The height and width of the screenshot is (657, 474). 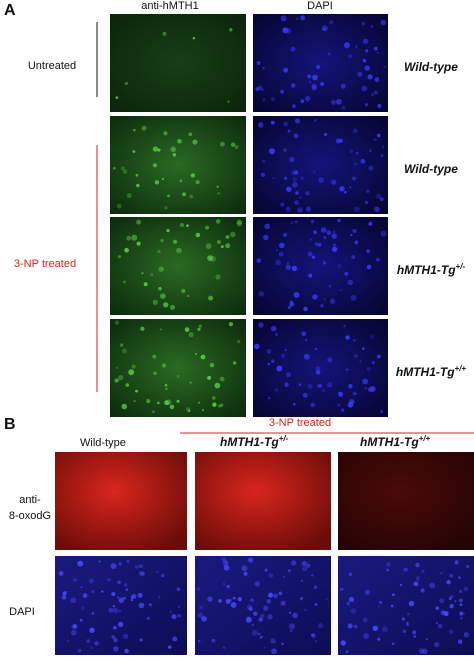 I want to click on superscript: +/+, so click(x=425, y=438).